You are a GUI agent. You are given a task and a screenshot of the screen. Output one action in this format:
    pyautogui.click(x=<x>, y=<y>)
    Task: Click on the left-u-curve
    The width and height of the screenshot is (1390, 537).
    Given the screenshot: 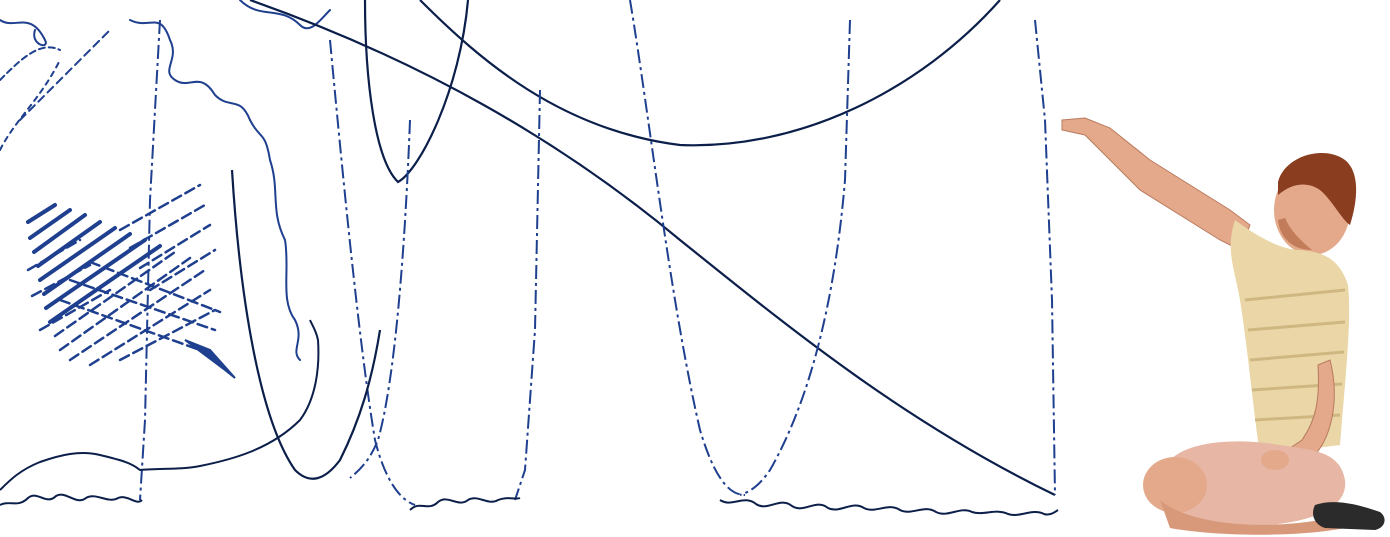 What is the action you would take?
    pyautogui.click(x=306, y=324)
    